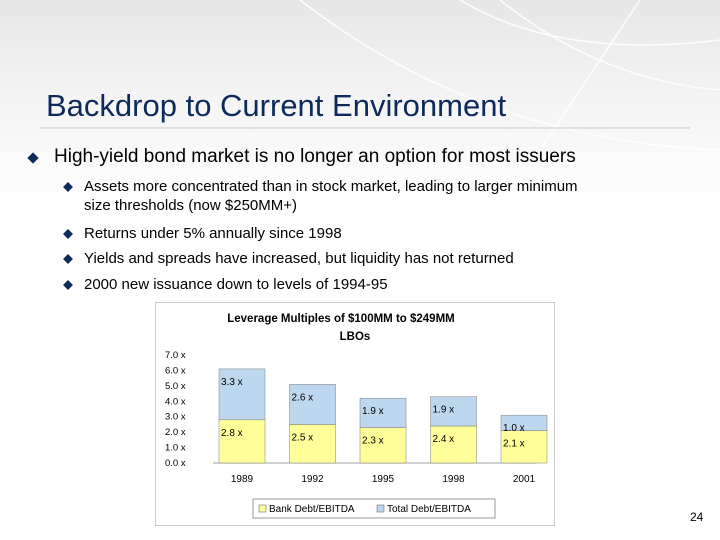 Image resolution: width=720 pixels, height=540 pixels. What do you see at coordinates (232, 382) in the screenshot?
I see `bar-value-label: 3.3 x` at bounding box center [232, 382].